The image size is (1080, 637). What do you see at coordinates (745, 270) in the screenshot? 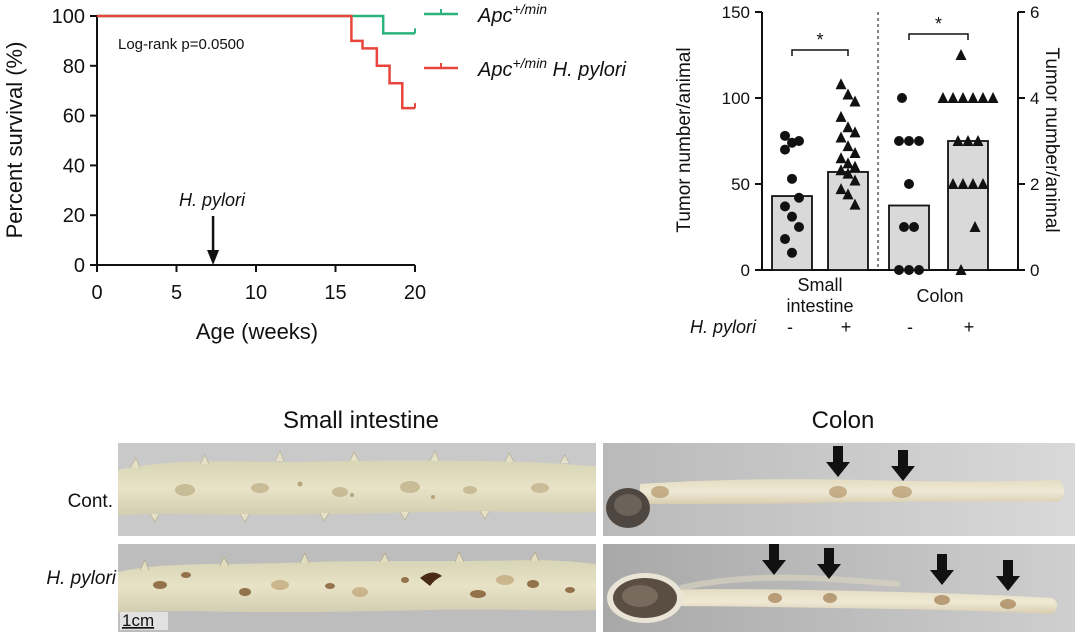
I see `tumor-left-tick-label: 0` at bounding box center [745, 270].